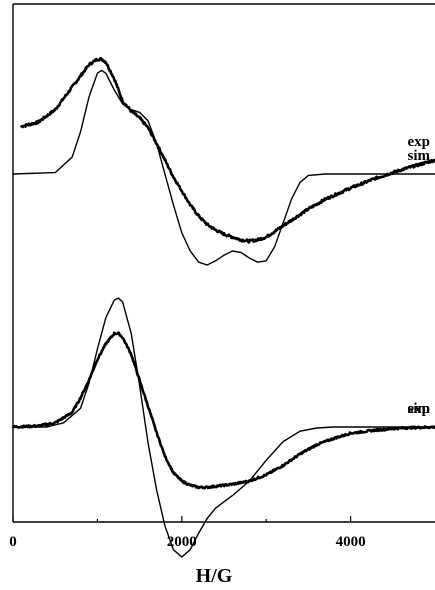  Describe the element at coordinates (13, 542) in the screenshot. I see `x-tick-label: 0` at that location.